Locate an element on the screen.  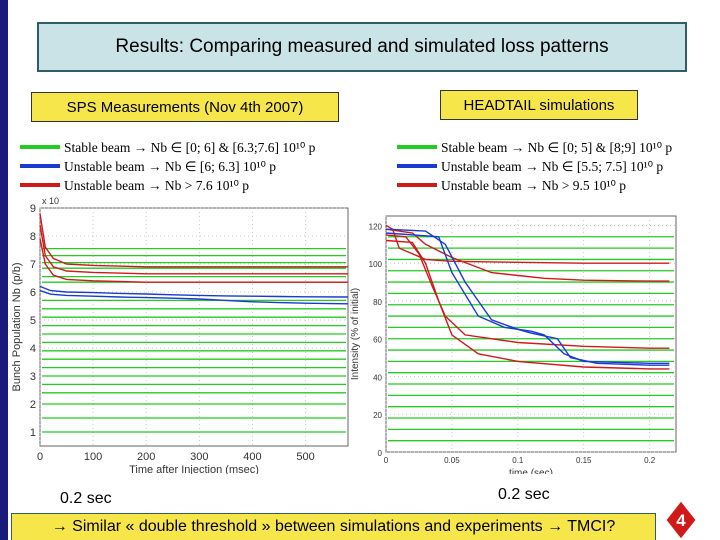
legend-text: Unstable beam → Nb > 7.6 10¹⁰ p is located at coordinates (157, 185).